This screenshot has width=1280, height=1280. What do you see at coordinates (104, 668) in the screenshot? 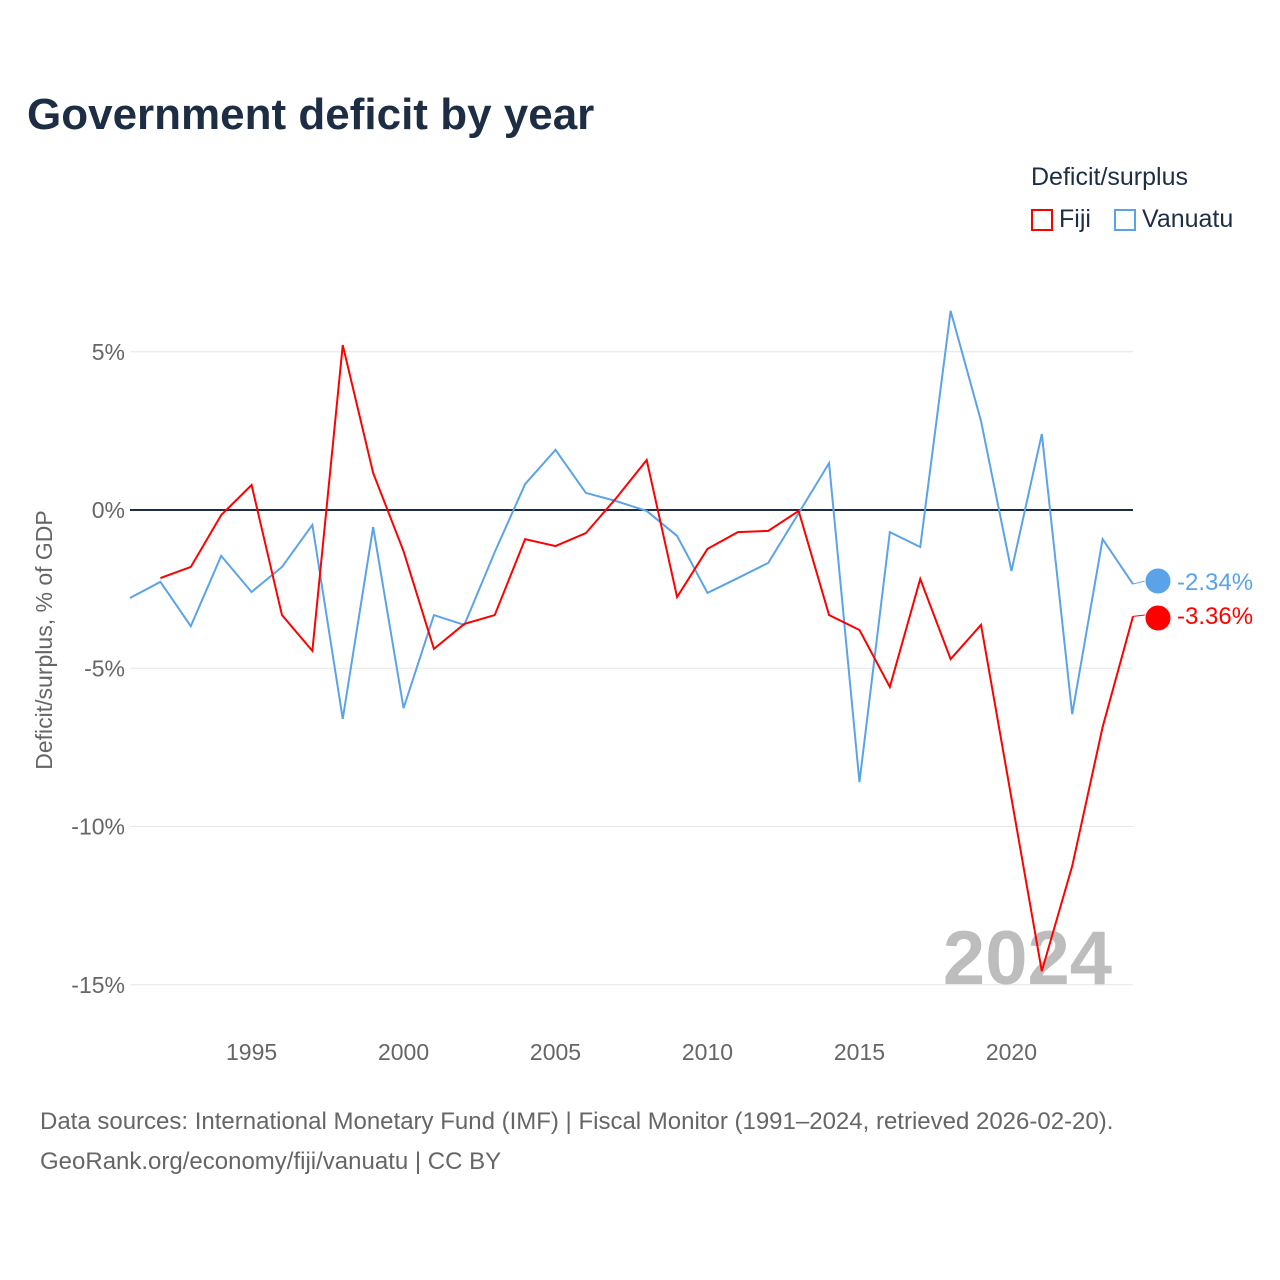
I see `y-tick-label: -5%` at bounding box center [104, 668].